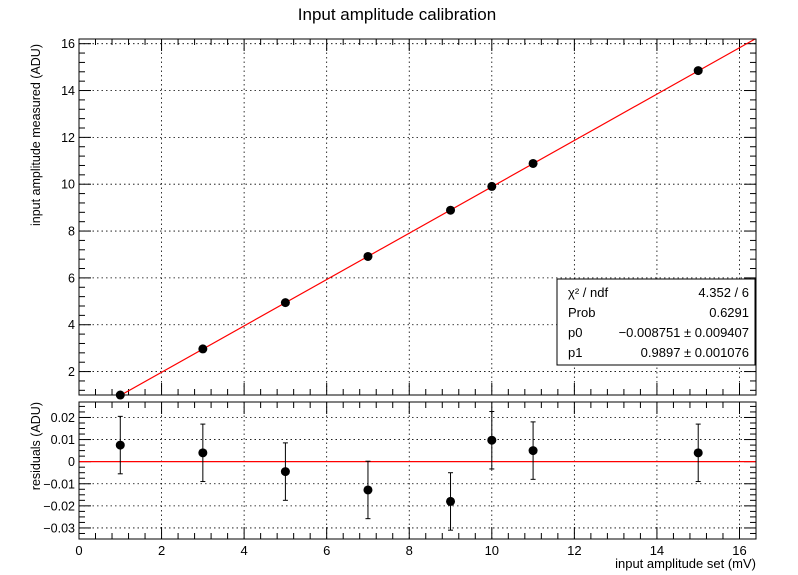  What do you see at coordinates (575, 352) in the screenshot?
I see `stats-label: p1` at bounding box center [575, 352].